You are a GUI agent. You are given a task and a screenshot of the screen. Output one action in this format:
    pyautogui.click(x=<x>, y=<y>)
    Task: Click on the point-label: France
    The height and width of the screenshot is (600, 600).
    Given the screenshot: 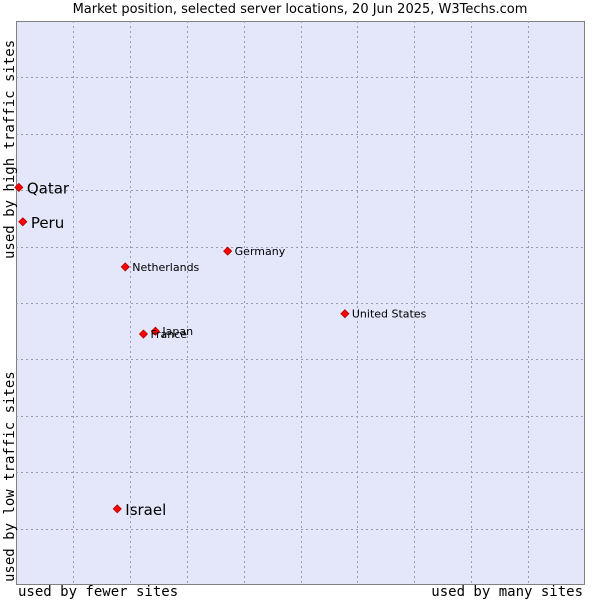 What is the action you would take?
    pyautogui.click(x=168, y=334)
    